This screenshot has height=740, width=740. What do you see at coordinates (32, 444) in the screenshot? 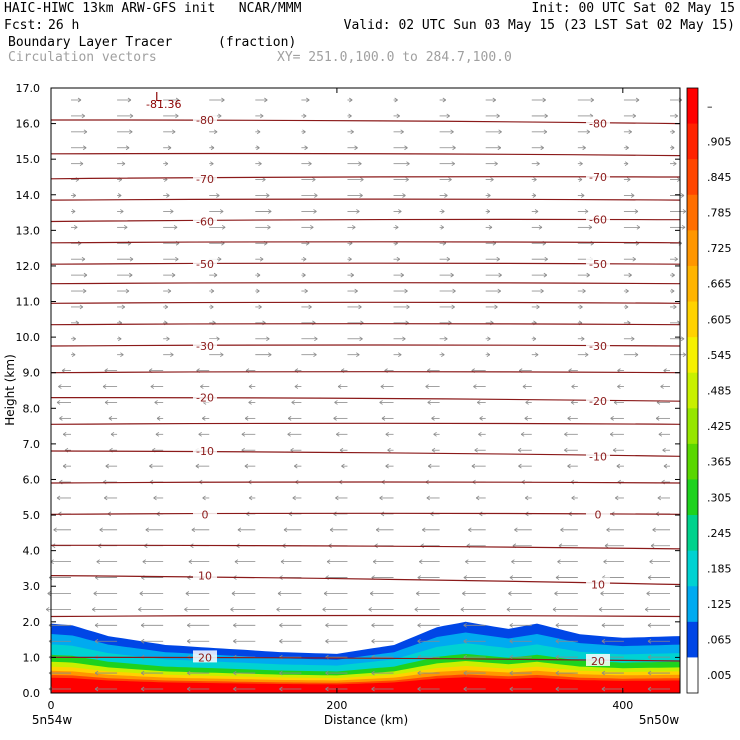
I see `y-tick-label: 7.0` at bounding box center [32, 444].